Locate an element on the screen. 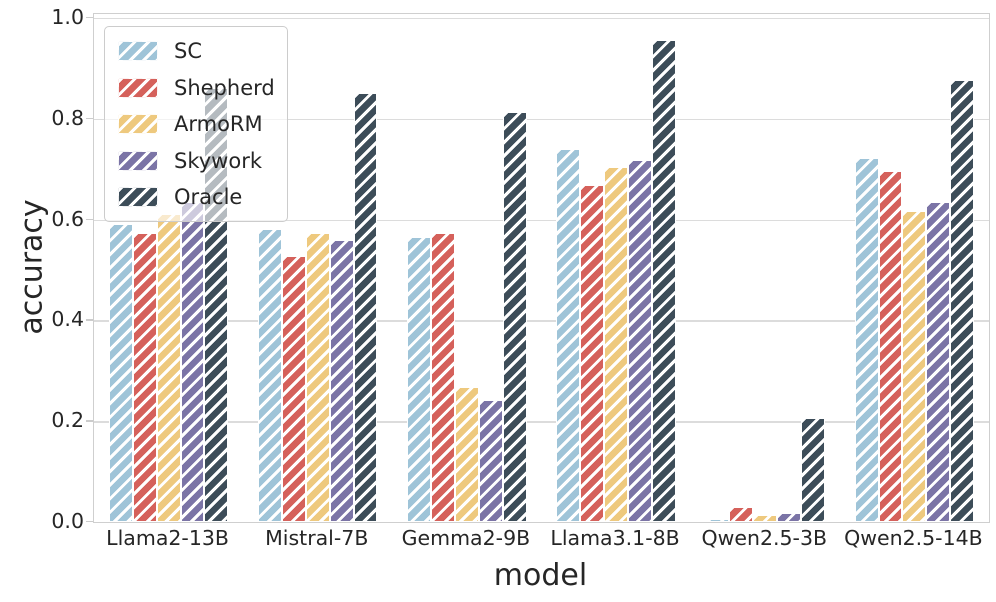 This screenshot has width=996, height=602. x-tick-label: Qwen2.5-3B is located at coordinates (764, 538).